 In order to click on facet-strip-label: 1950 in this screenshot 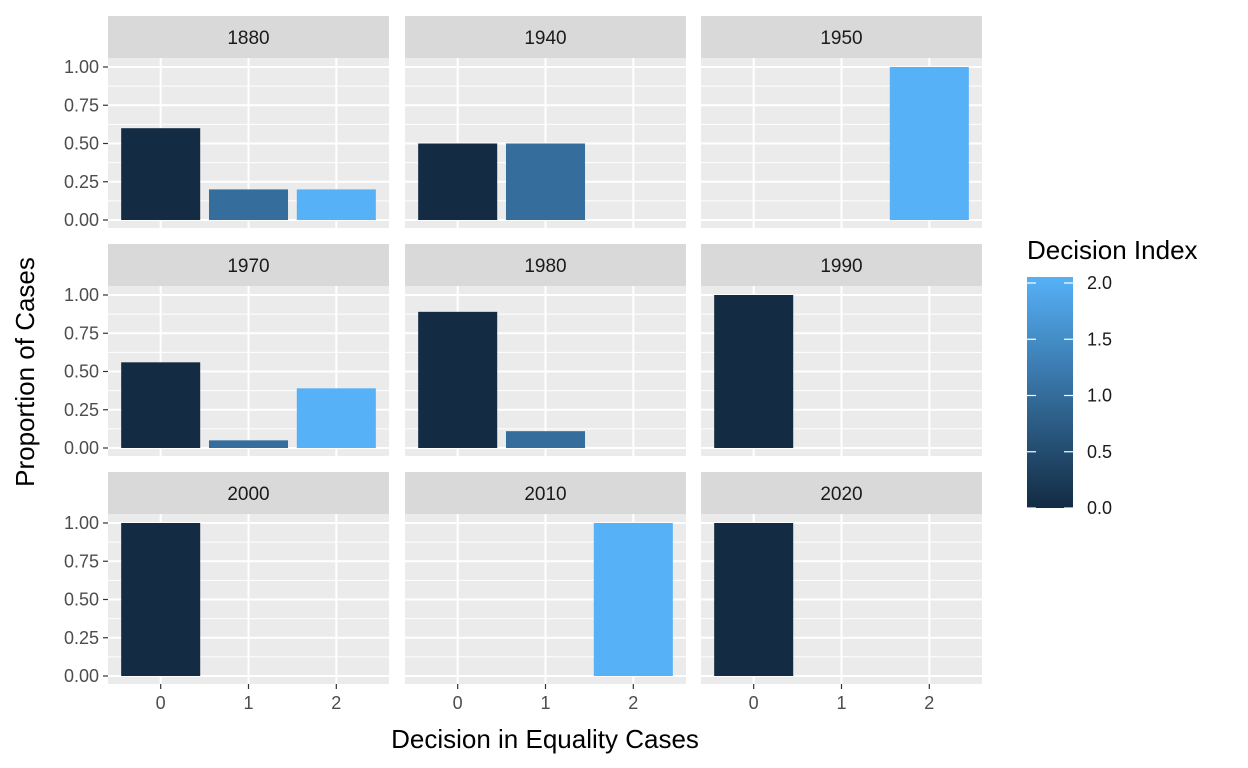, I will do `click(841, 38)`.